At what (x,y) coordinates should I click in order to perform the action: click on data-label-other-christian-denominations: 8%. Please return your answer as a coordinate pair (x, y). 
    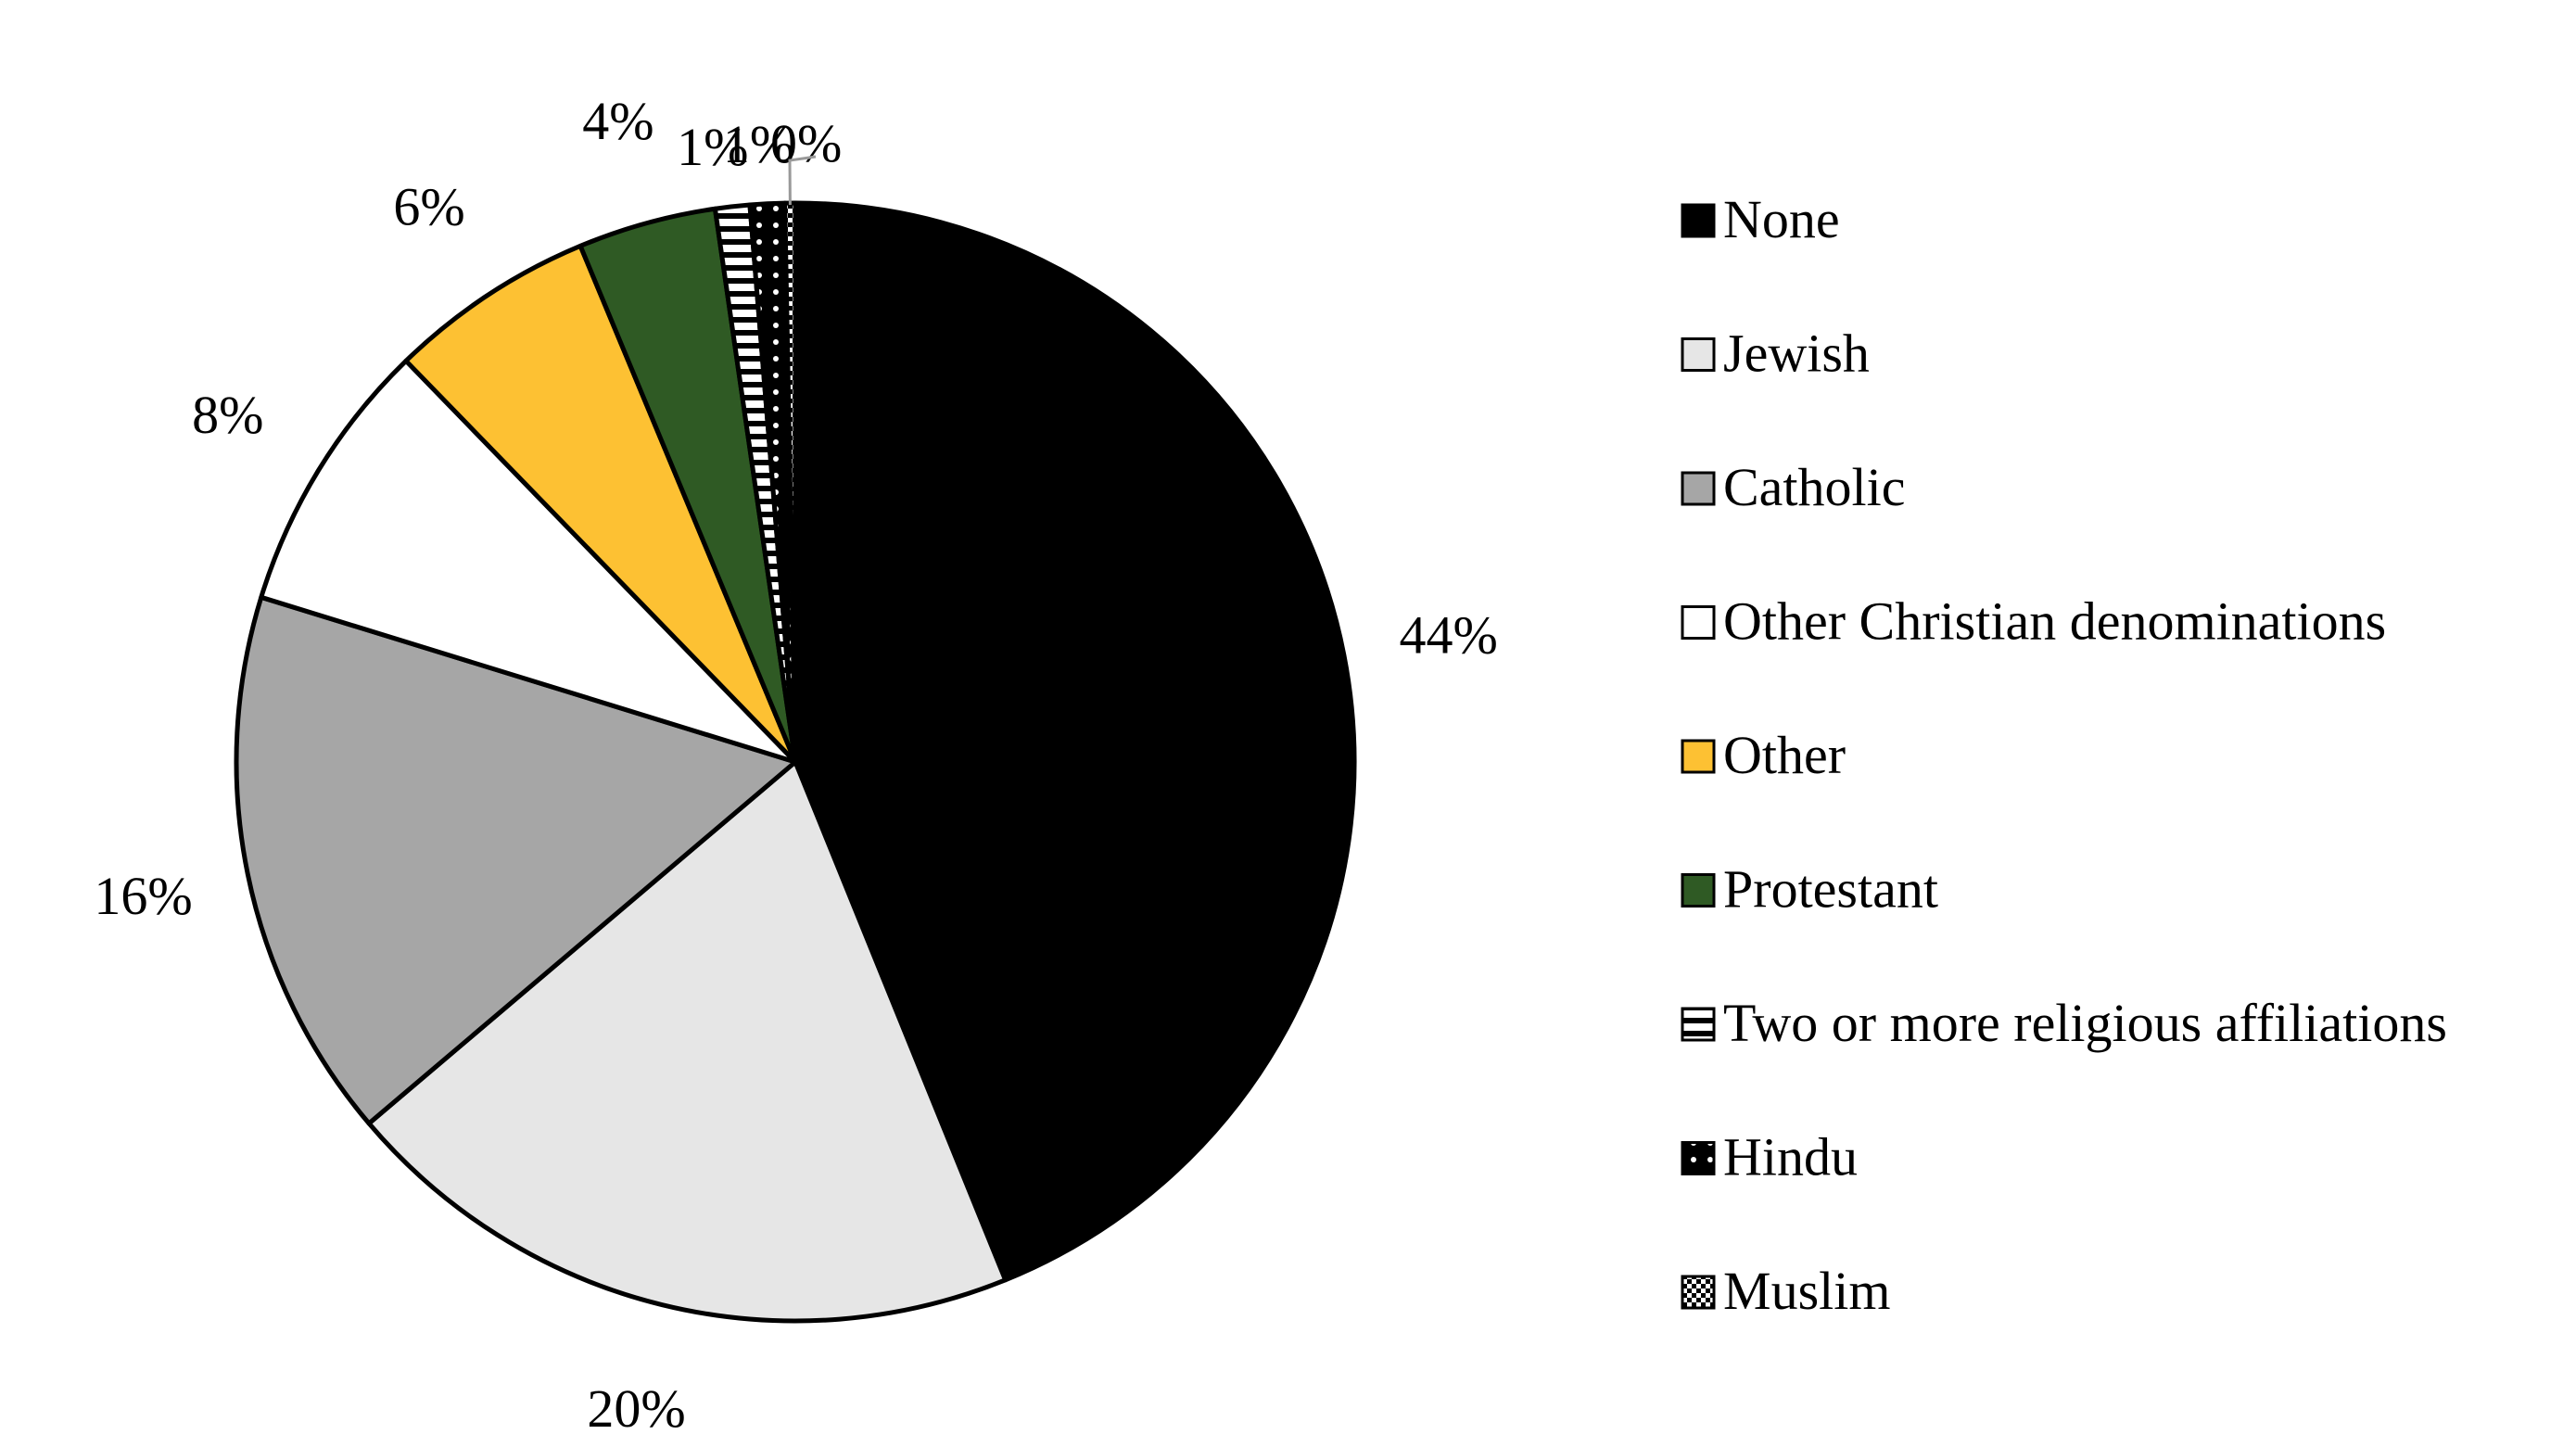
    Looking at the image, I should click on (227, 415).